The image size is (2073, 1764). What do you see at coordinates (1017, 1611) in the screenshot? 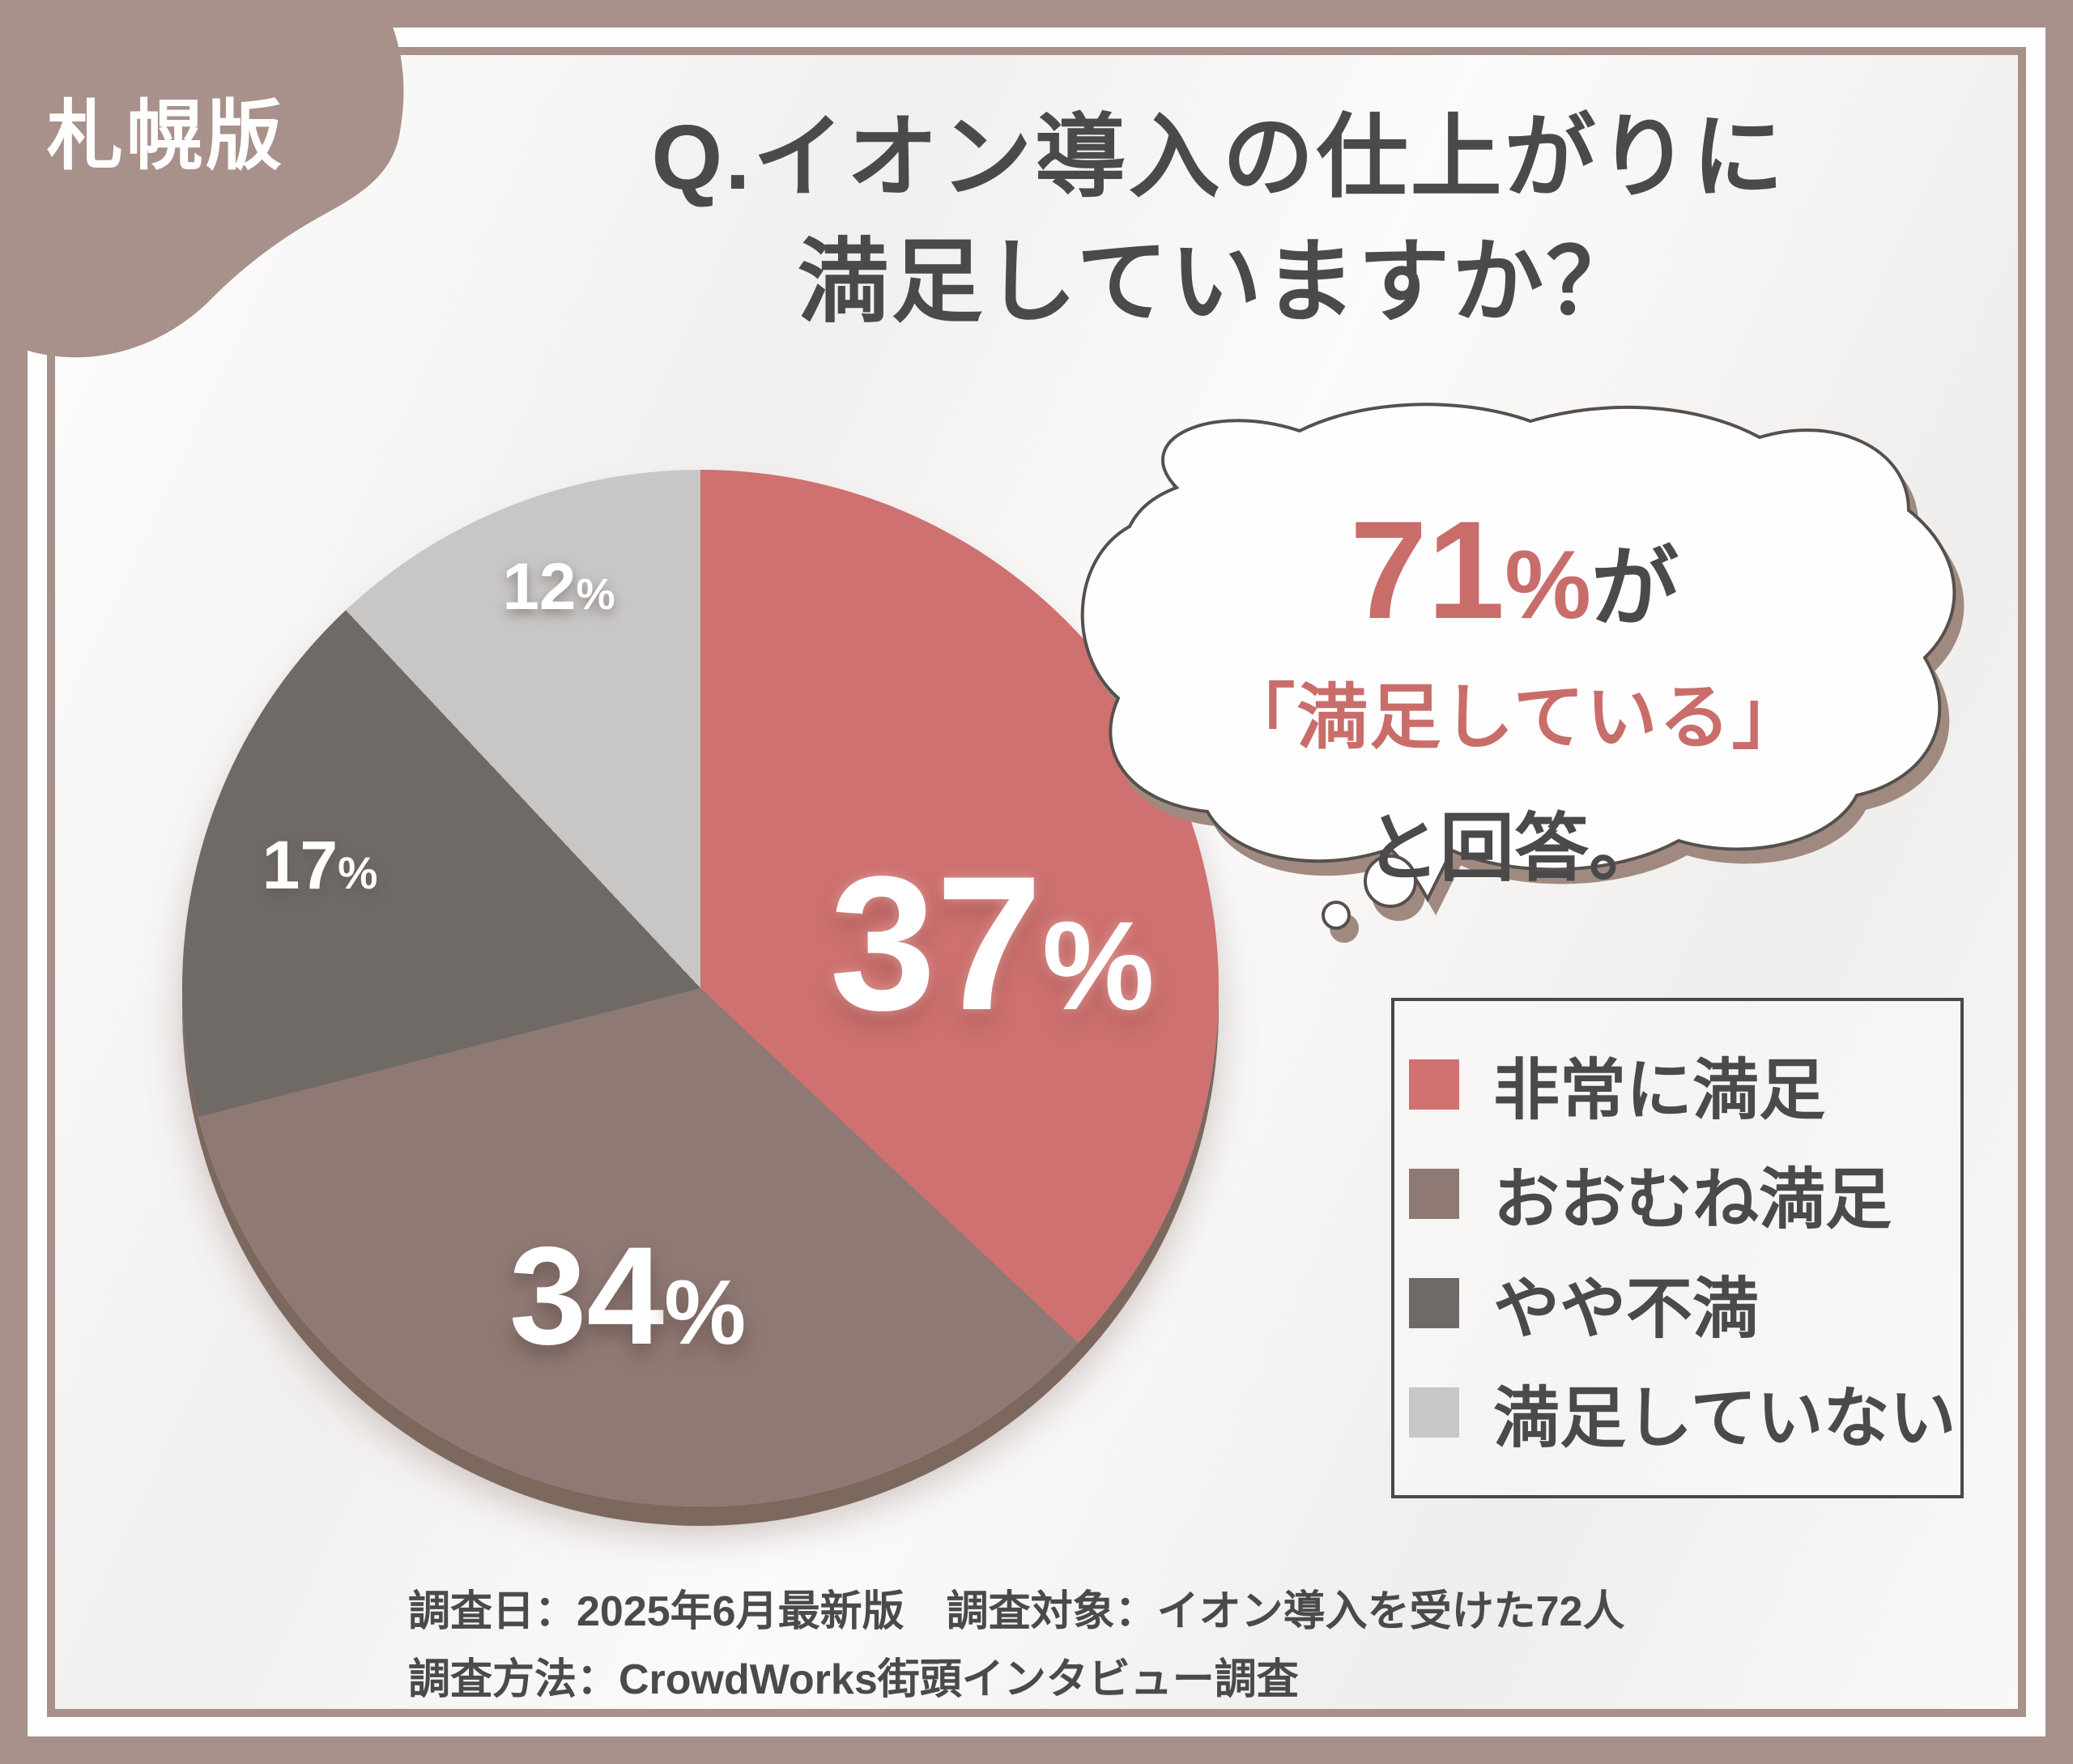
I see `survey-date-line: 調査日：2025年6月最新版 調査対象：イオン導入を受けた72人` at bounding box center [1017, 1611].